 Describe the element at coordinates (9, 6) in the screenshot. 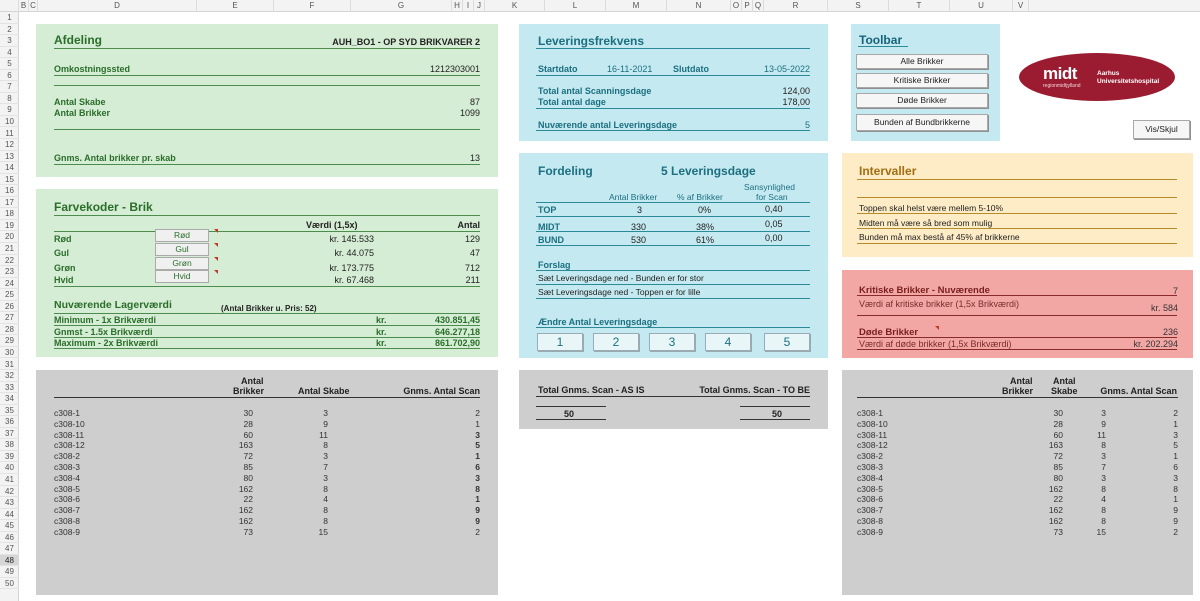

I see `select-all-corner` at that location.